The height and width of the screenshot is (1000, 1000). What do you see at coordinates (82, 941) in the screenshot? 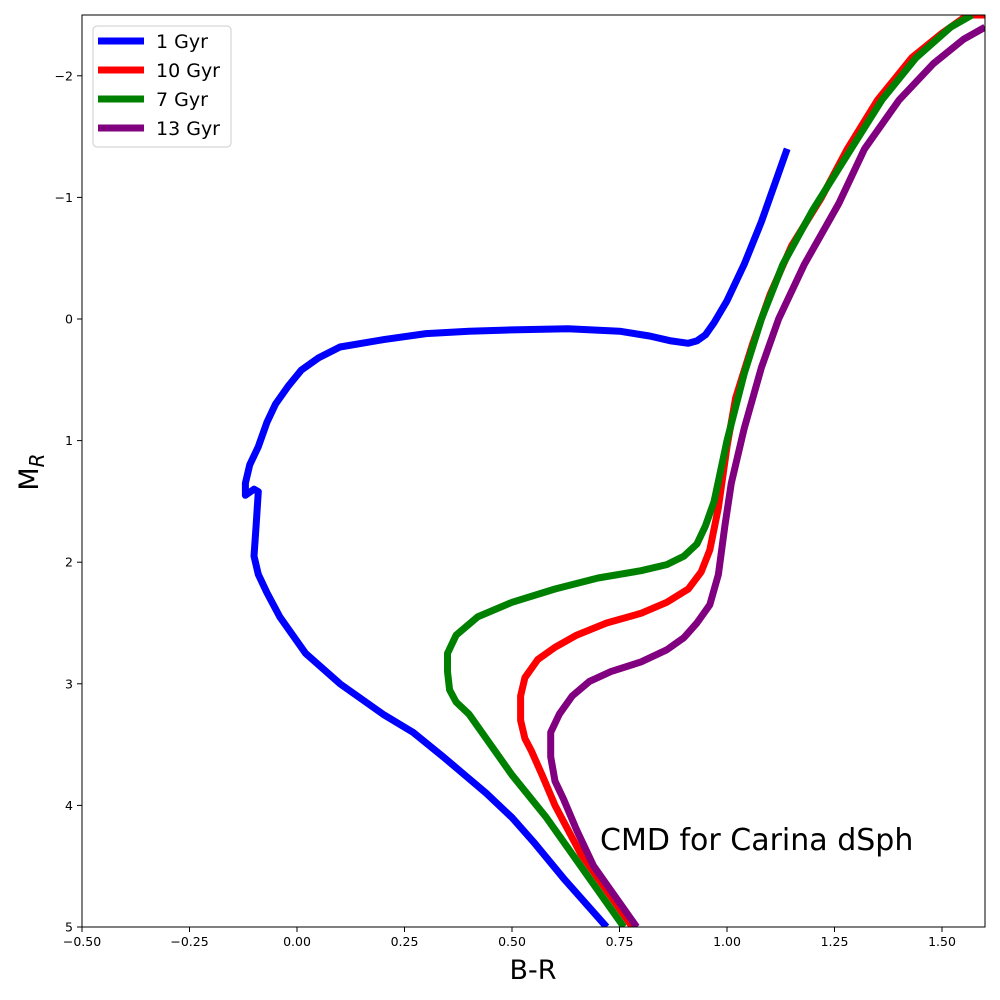
I see `x-tick-label: −0.50` at bounding box center [82, 941].